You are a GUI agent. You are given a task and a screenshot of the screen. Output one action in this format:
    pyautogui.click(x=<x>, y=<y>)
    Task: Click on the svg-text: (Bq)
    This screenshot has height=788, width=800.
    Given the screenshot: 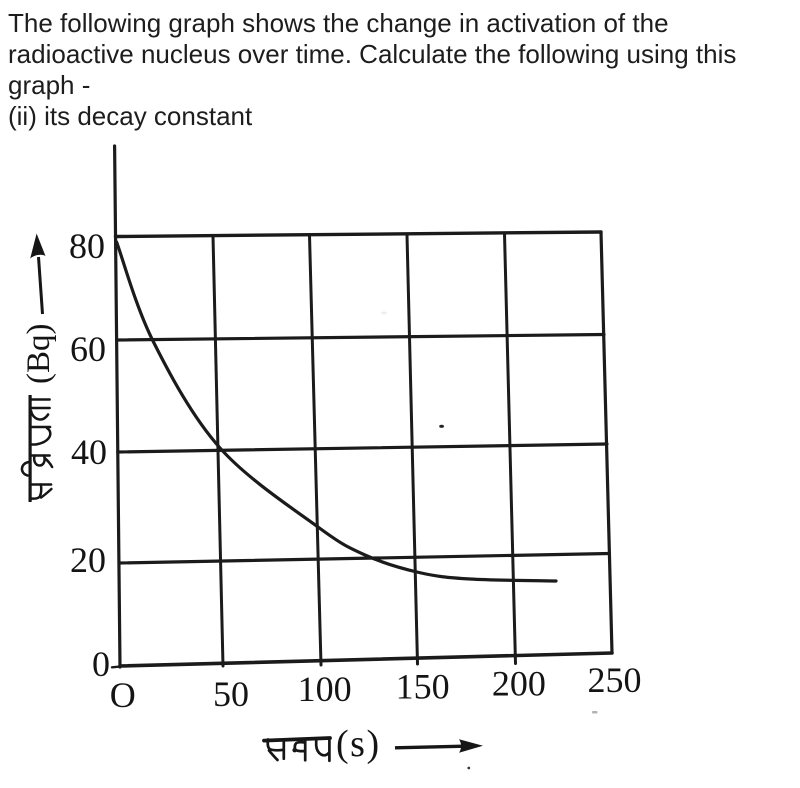 What is the action you would take?
    pyautogui.click(x=39, y=354)
    